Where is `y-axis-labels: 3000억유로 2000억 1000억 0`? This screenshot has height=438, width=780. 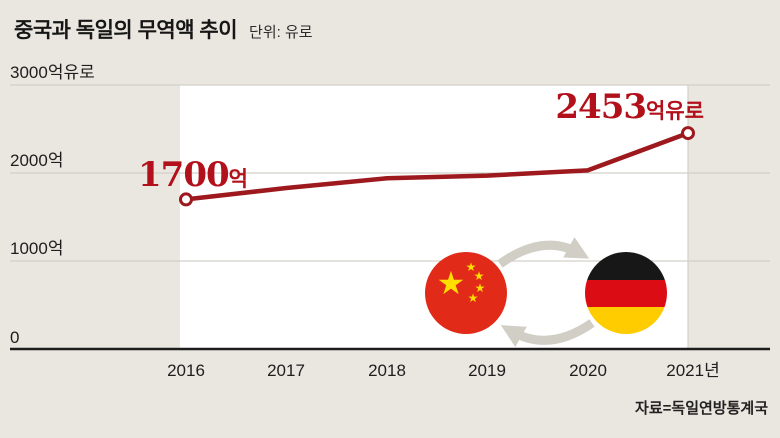 y-axis-labels: 3000억유로 2000억 1000억 0 is located at coordinates (52, 205).